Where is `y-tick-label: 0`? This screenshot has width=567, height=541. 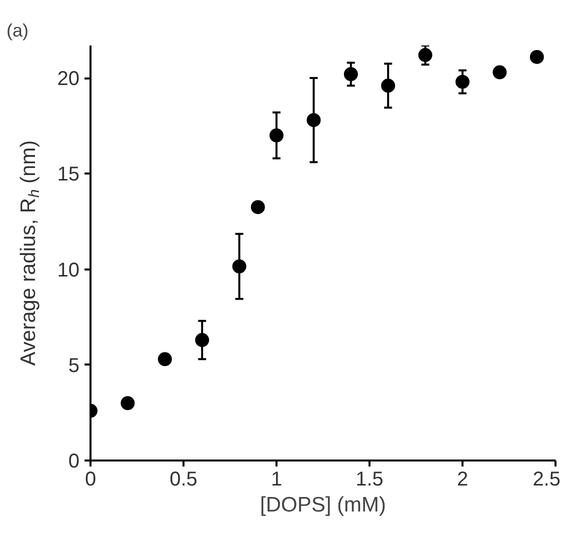 y-tick-label: 0 is located at coordinates (74, 461).